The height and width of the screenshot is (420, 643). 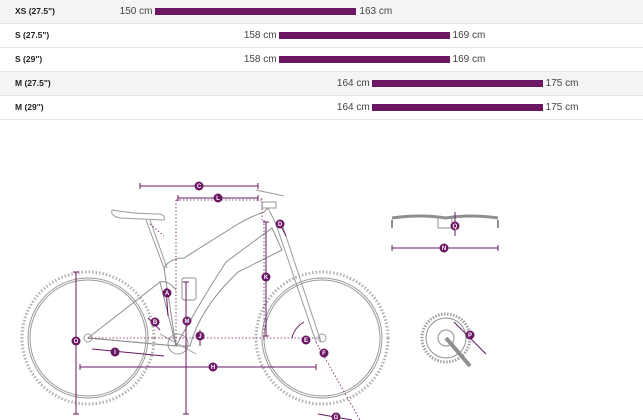 I want to click on svg-text: Q, so click(x=455, y=227).